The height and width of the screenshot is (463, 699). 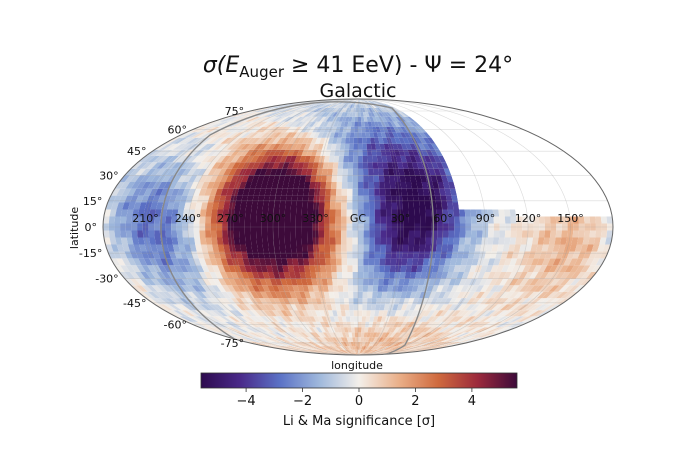 I want to click on colorbar: −4 −2 0 2 4 Li & Ma significance [σ], so click(x=359, y=400).